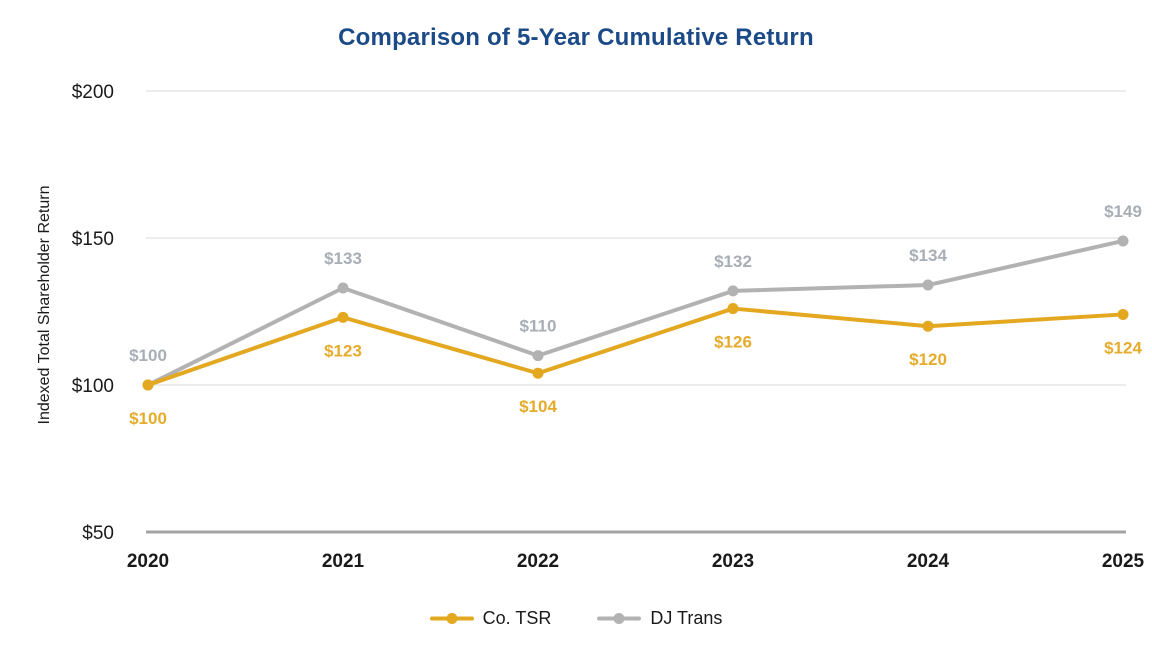 This screenshot has height=672, width=1152. What do you see at coordinates (93, 386) in the screenshot?
I see `y-tick-label: $100` at bounding box center [93, 386].